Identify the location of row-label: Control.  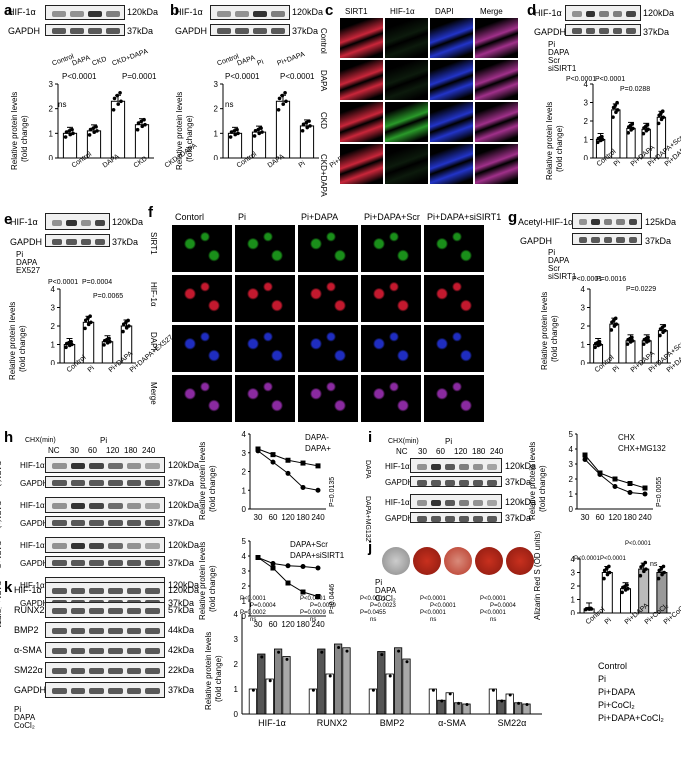
(323, 41).